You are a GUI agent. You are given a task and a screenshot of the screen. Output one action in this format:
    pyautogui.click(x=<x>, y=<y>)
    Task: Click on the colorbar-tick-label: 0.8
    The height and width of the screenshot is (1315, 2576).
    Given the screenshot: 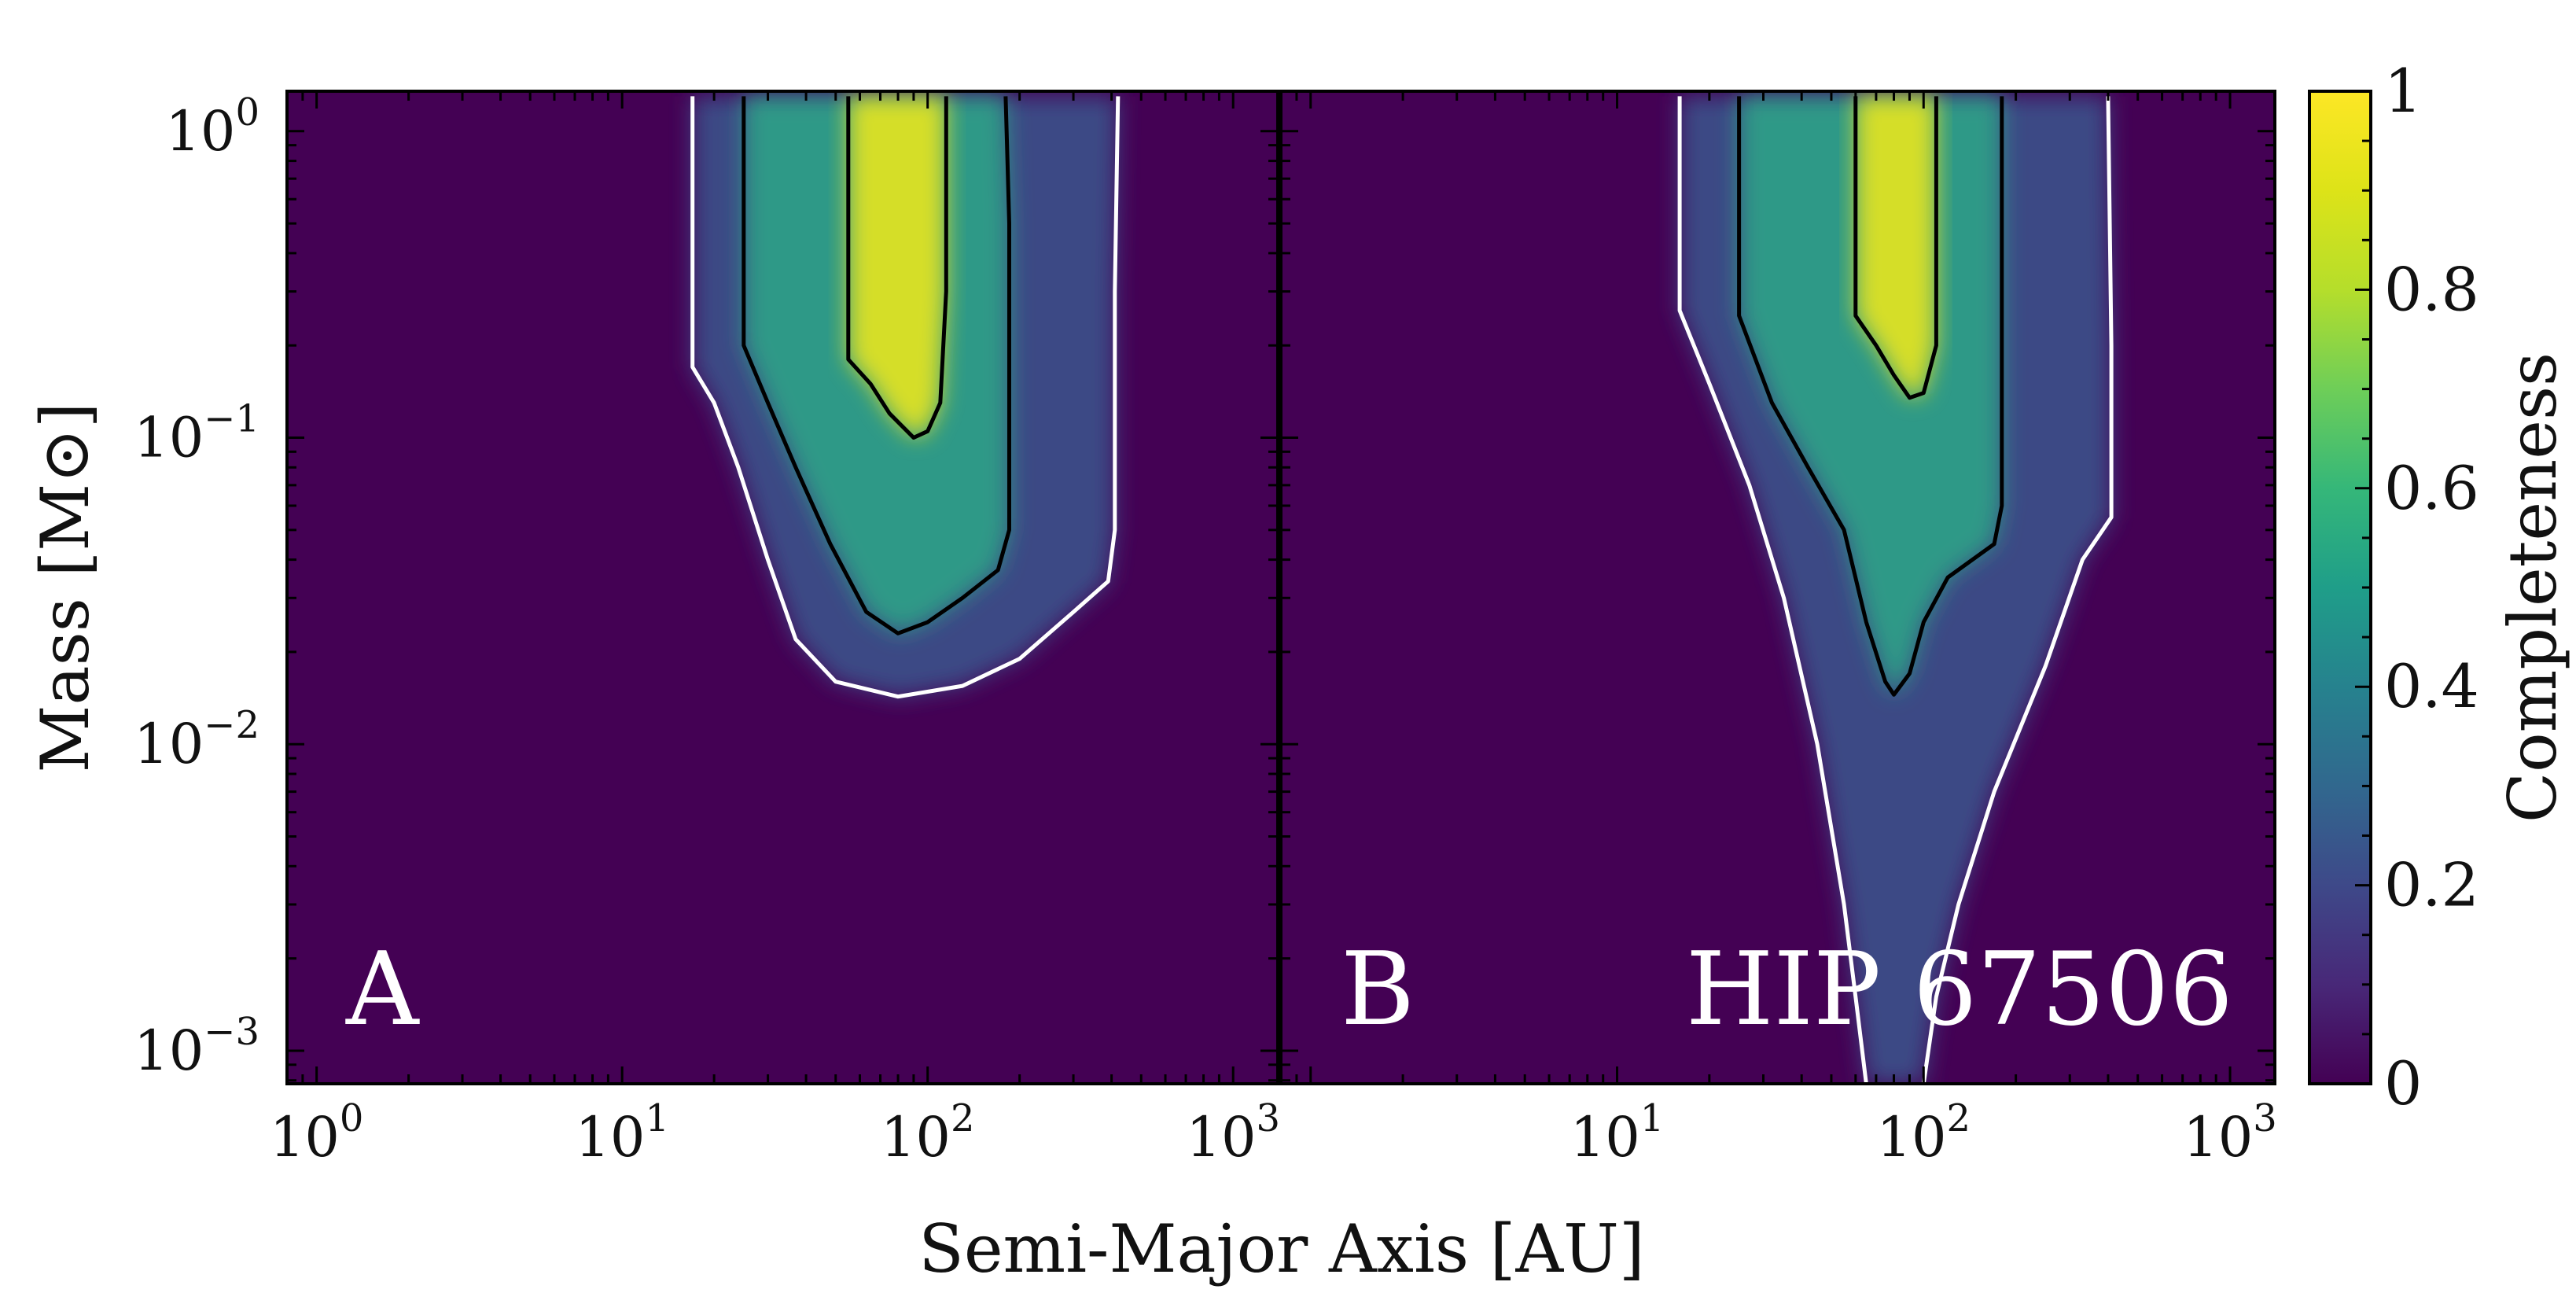 What is the action you would take?
    pyautogui.click(x=2431, y=289)
    